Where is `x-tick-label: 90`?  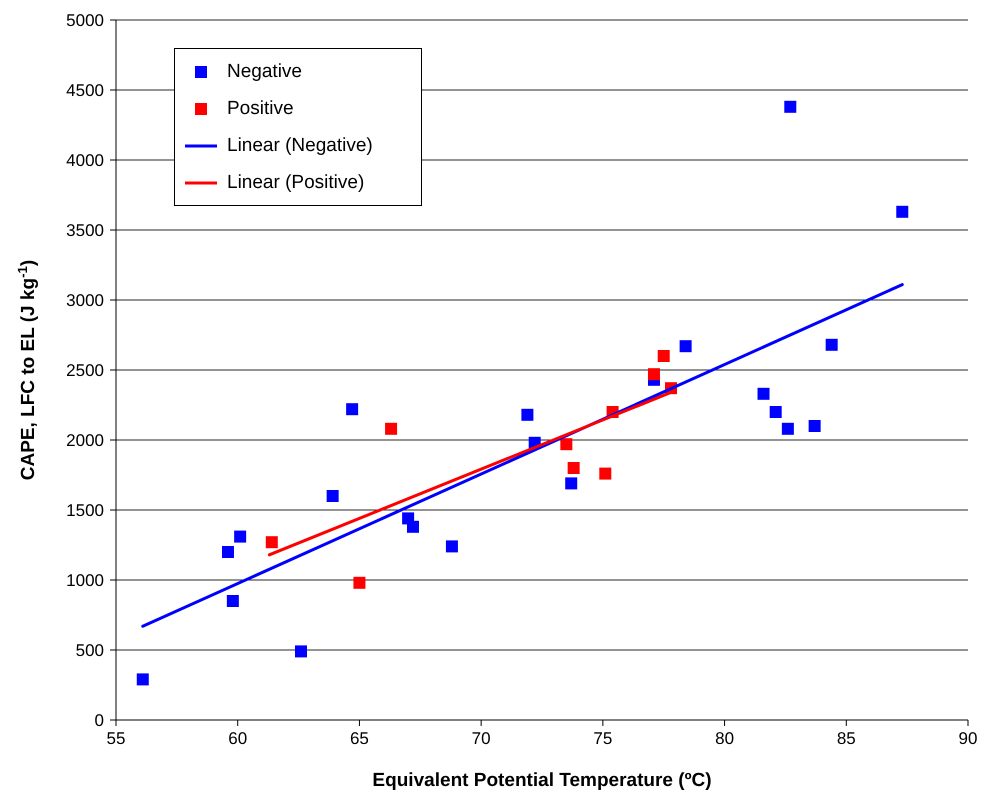
x-tick-label: 90 is located at coordinates (968, 738).